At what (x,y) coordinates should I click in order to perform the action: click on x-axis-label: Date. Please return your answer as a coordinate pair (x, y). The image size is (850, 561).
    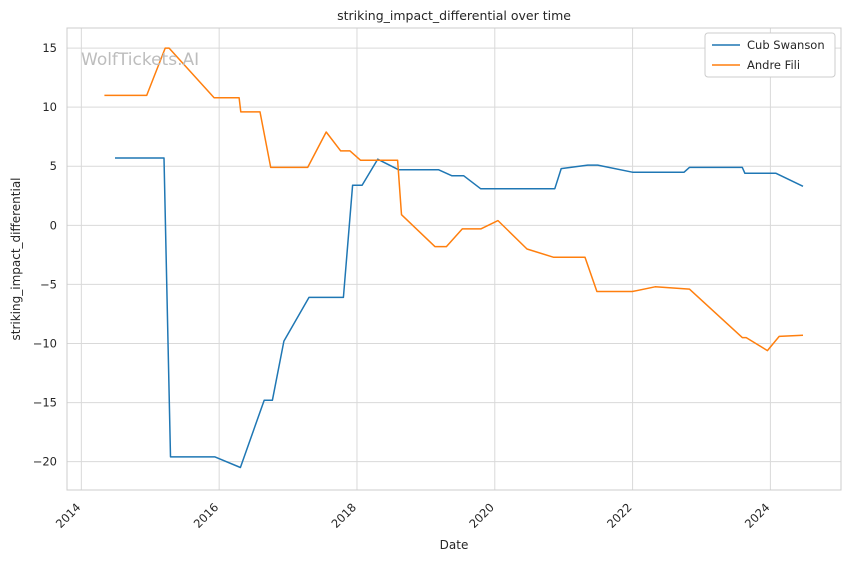
    Looking at the image, I should click on (454, 545).